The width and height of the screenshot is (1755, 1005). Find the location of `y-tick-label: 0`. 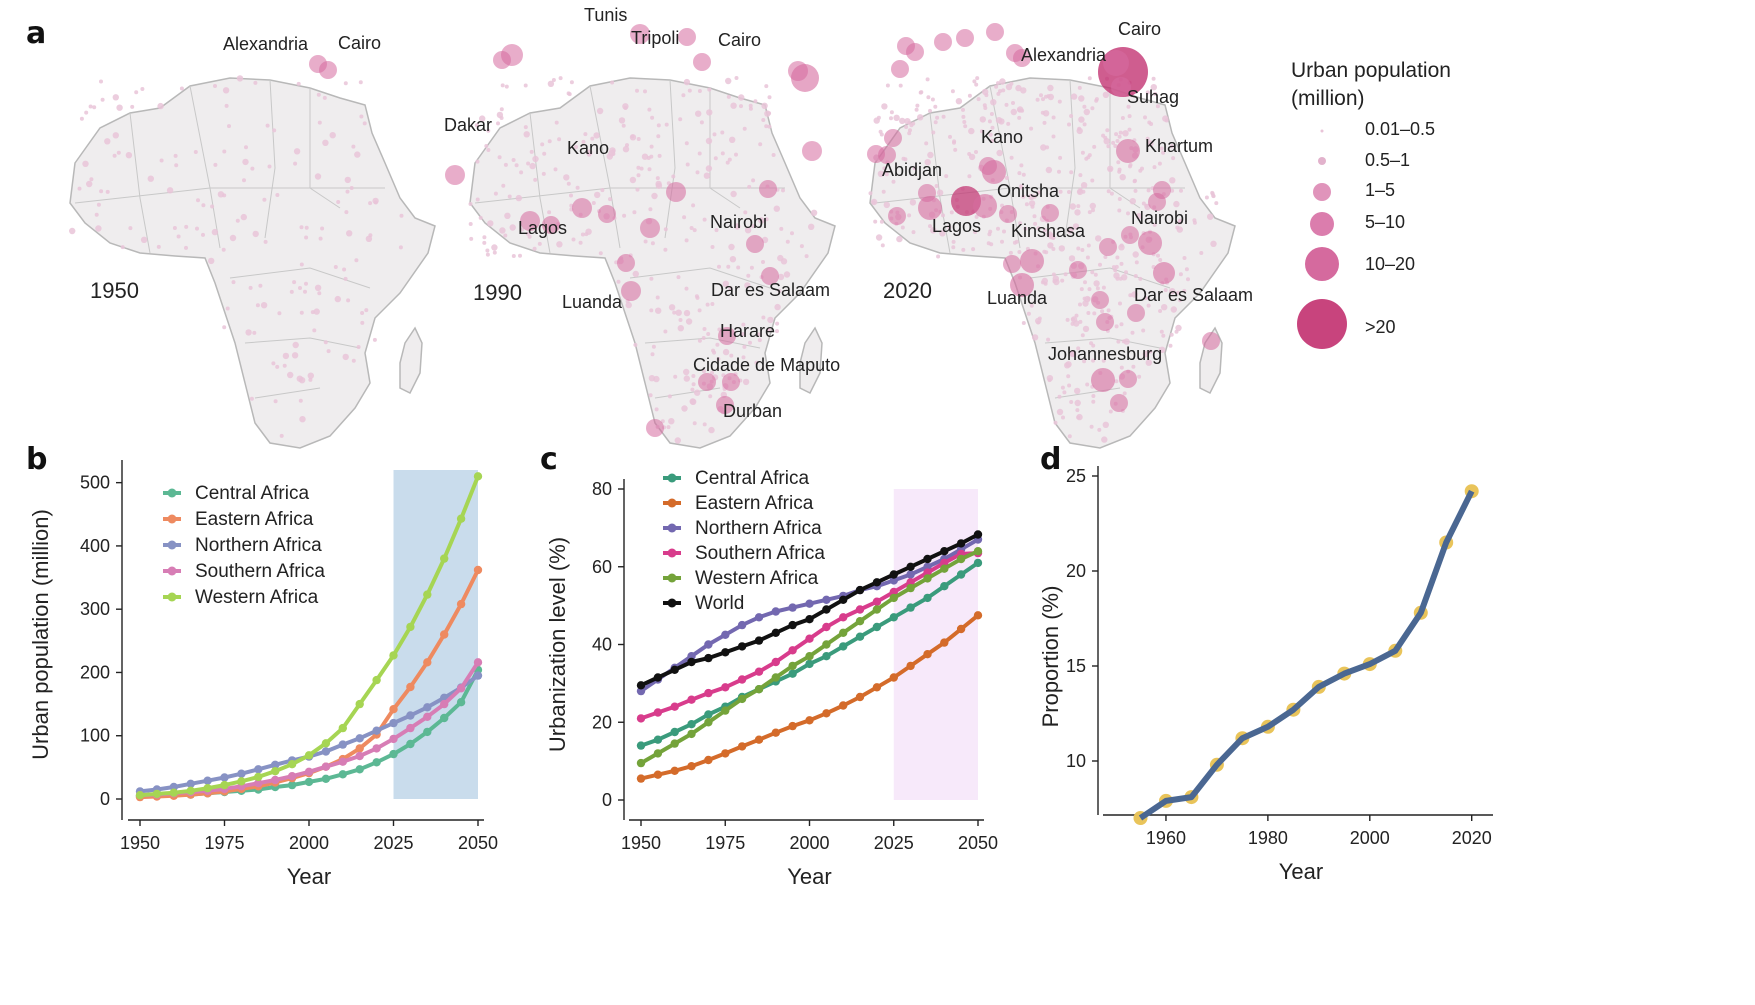

y-tick-label: 0 is located at coordinates (105, 799).